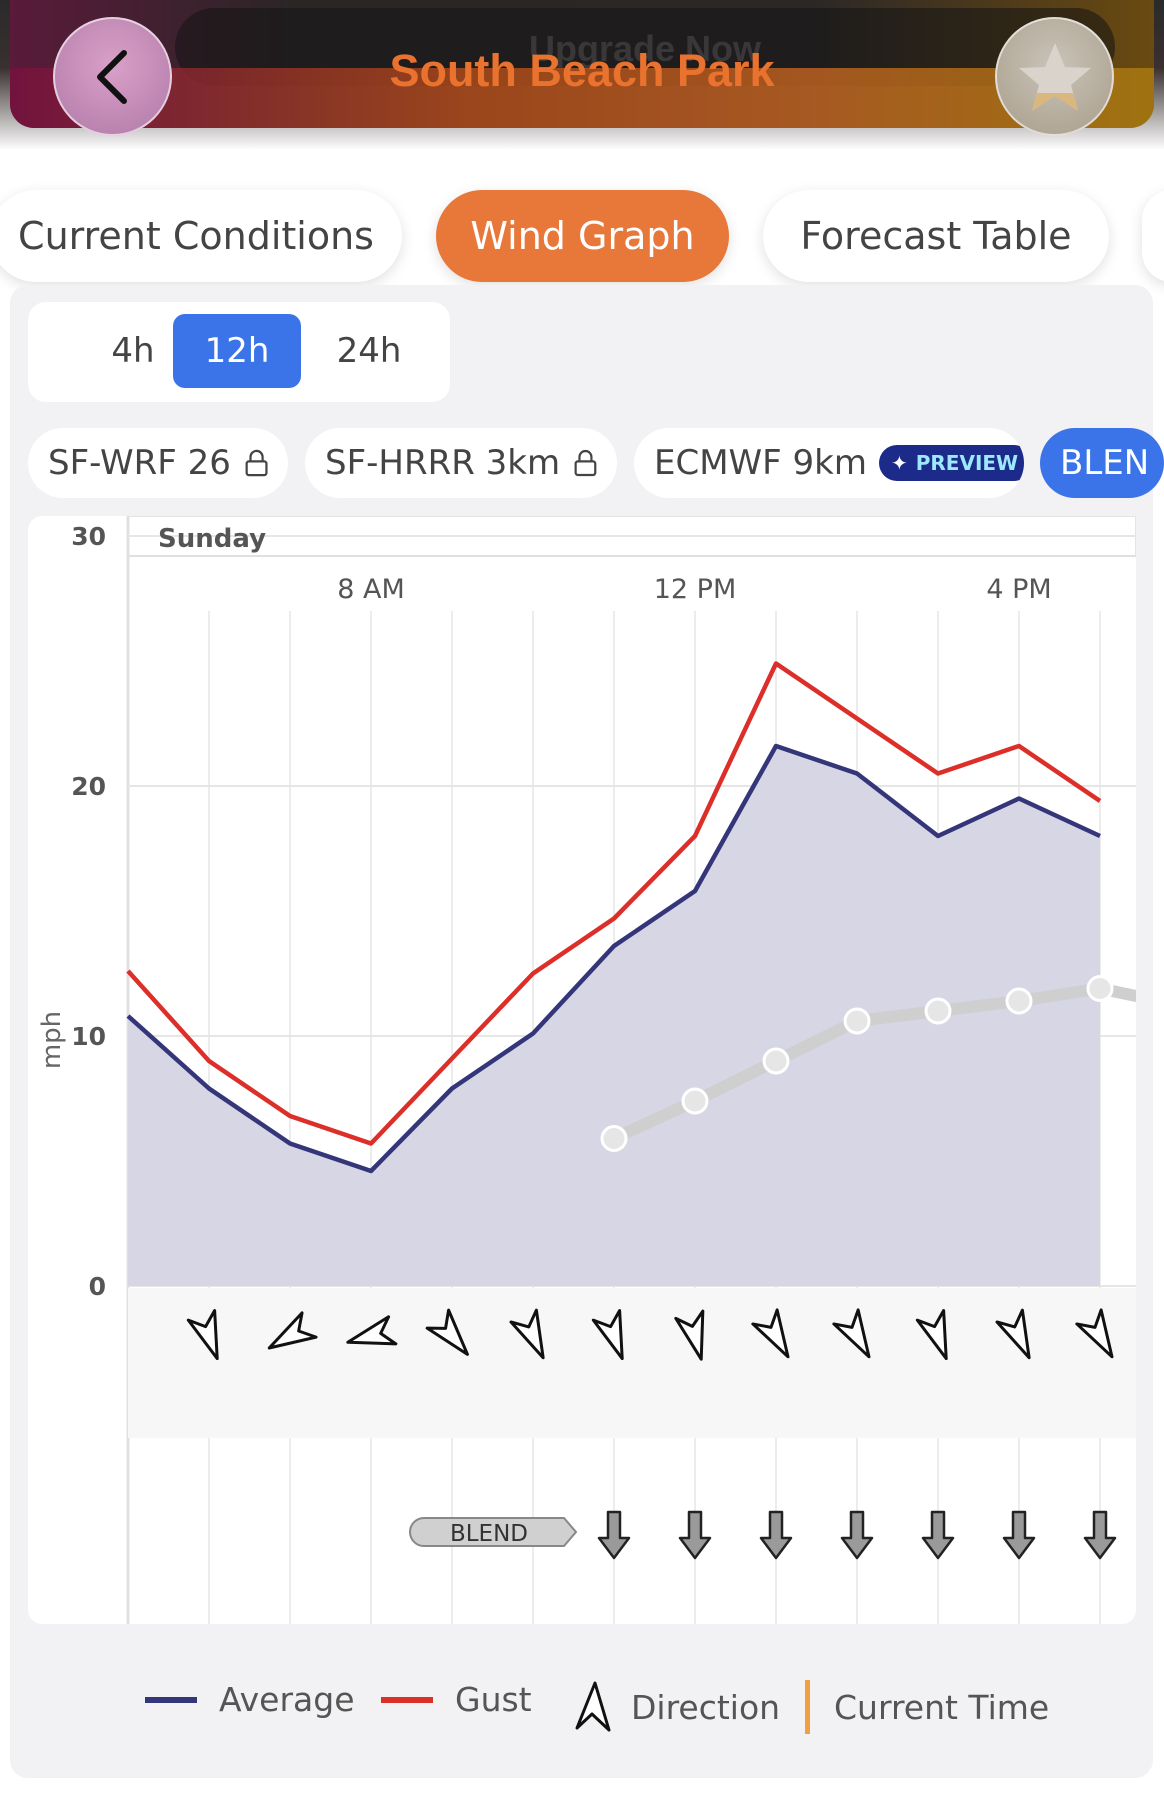 The height and width of the screenshot is (1796, 1164). I want to click on header: Upgrade Now, so click(582, 75).